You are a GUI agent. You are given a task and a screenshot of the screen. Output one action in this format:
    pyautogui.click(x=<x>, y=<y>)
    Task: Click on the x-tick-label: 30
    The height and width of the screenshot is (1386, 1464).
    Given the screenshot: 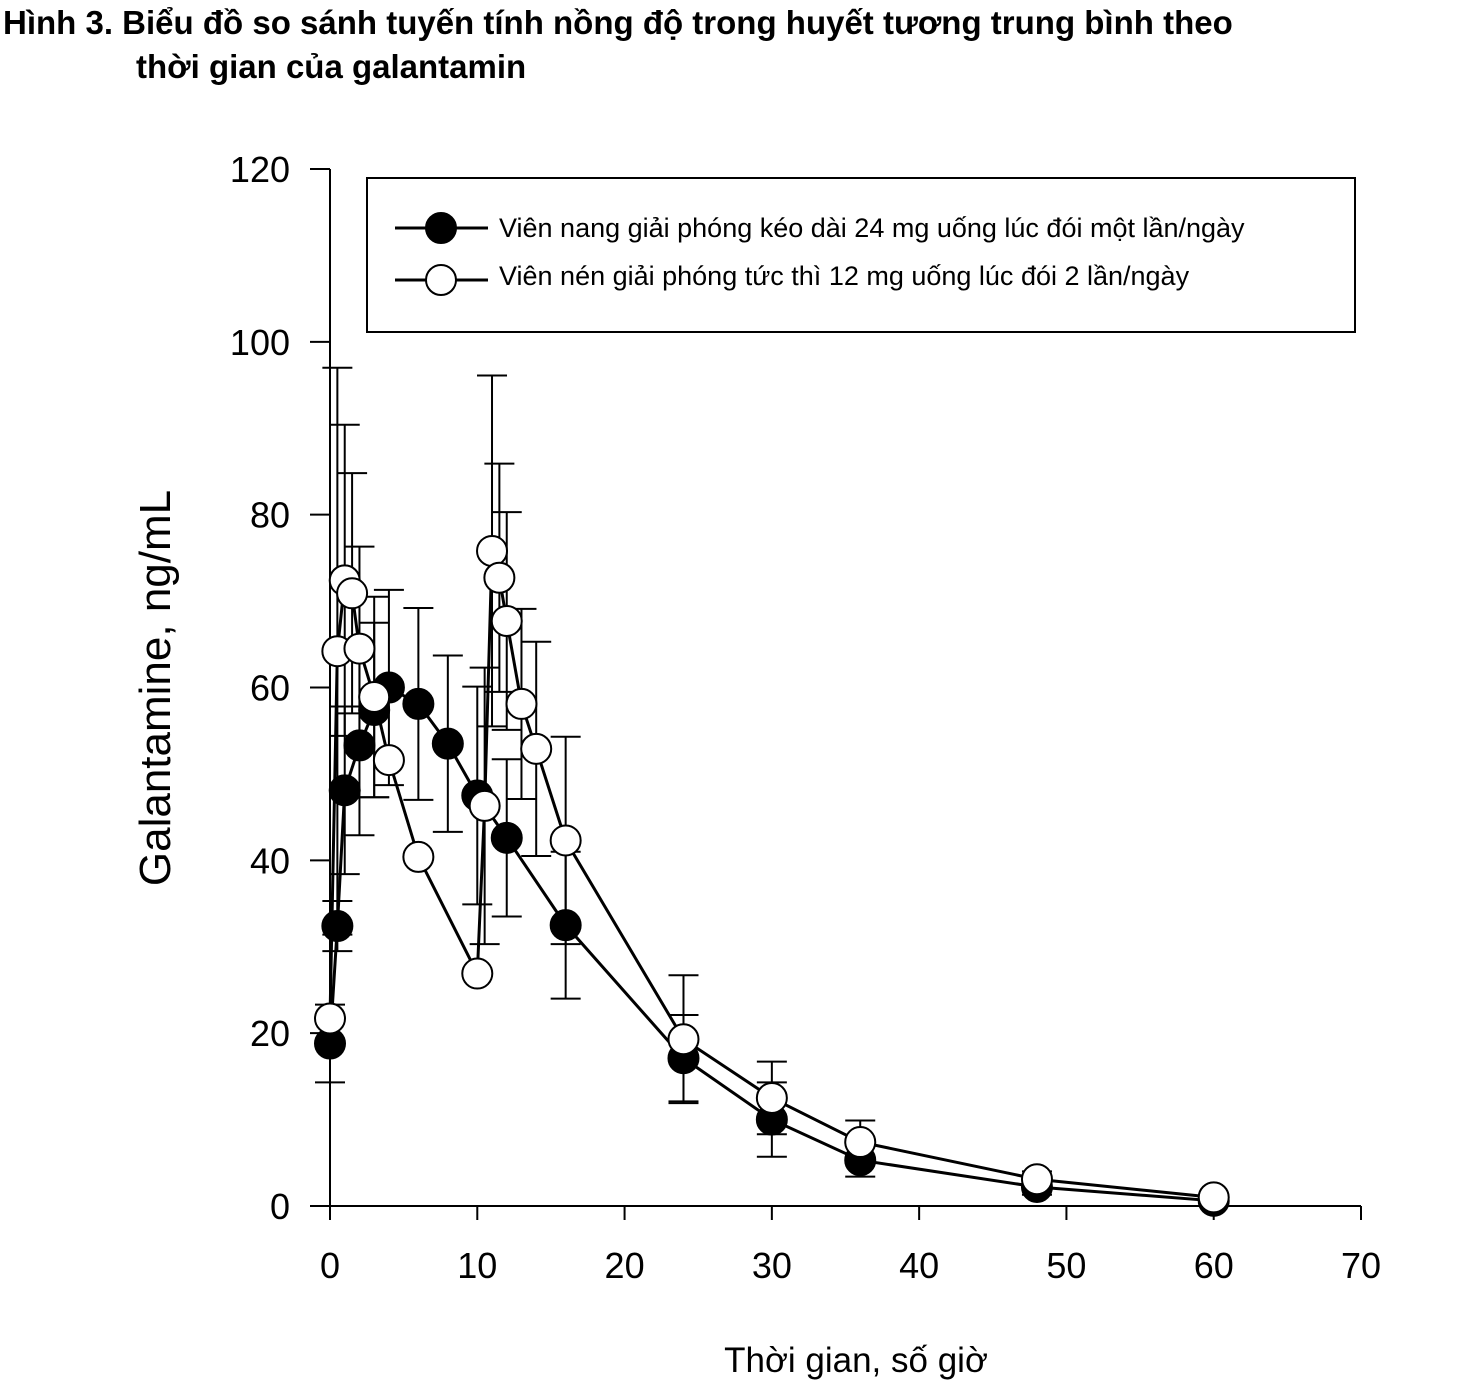 What is the action you would take?
    pyautogui.click(x=772, y=1265)
    